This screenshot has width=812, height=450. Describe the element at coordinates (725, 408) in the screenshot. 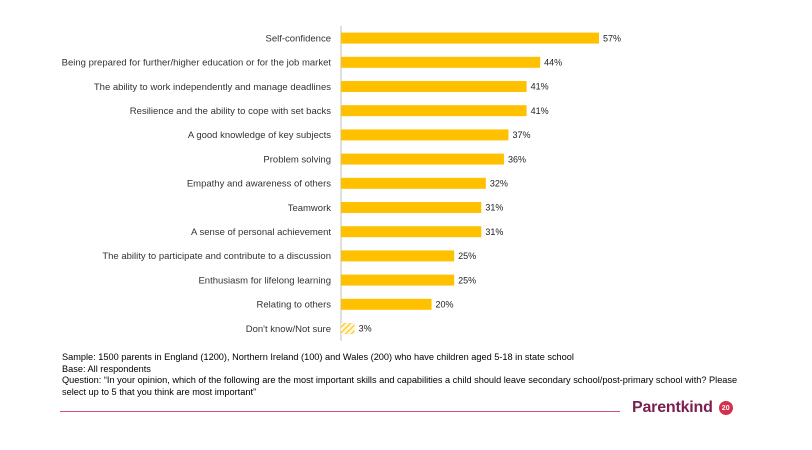

I see `logo-badge: 20` at that location.